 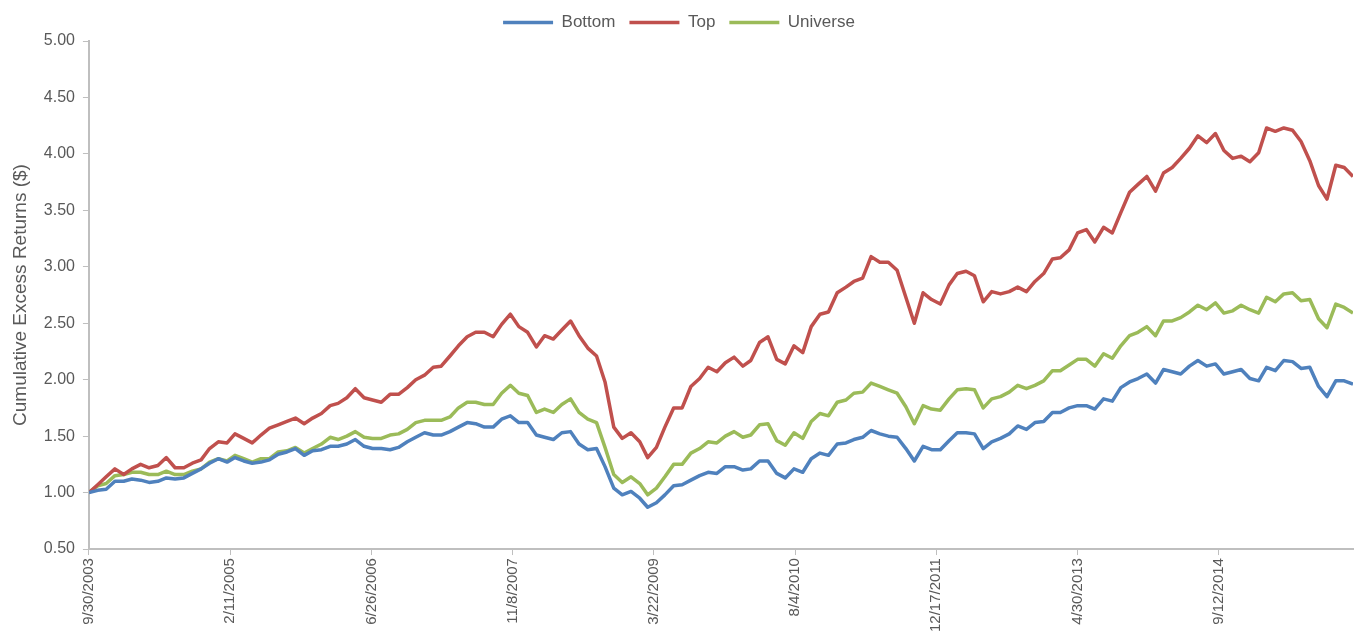 What do you see at coordinates (59, 209) in the screenshot?
I see `y-tick-label: 3.50` at bounding box center [59, 209].